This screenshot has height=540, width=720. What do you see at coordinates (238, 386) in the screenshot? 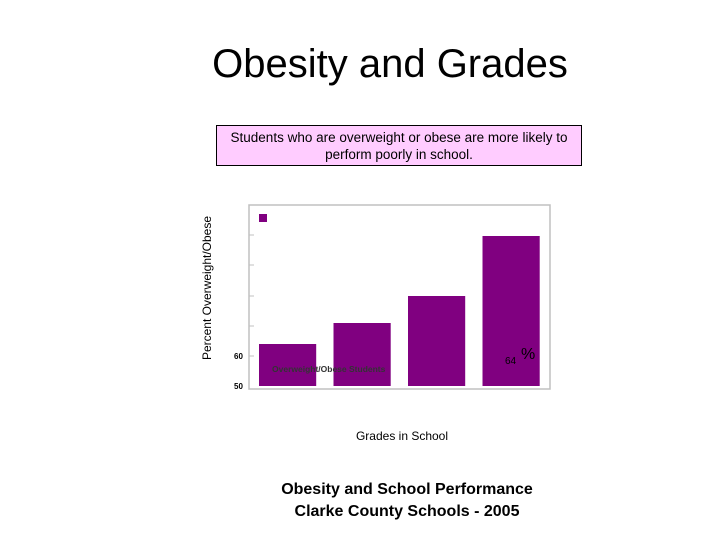
I see `y-tick-label-50: 50` at bounding box center [238, 386].